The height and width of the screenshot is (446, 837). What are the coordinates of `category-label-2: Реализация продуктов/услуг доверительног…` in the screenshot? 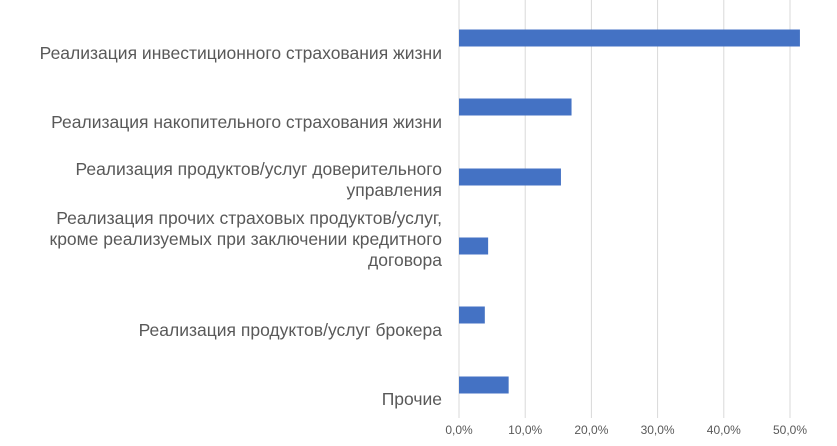 It's located at (258, 179).